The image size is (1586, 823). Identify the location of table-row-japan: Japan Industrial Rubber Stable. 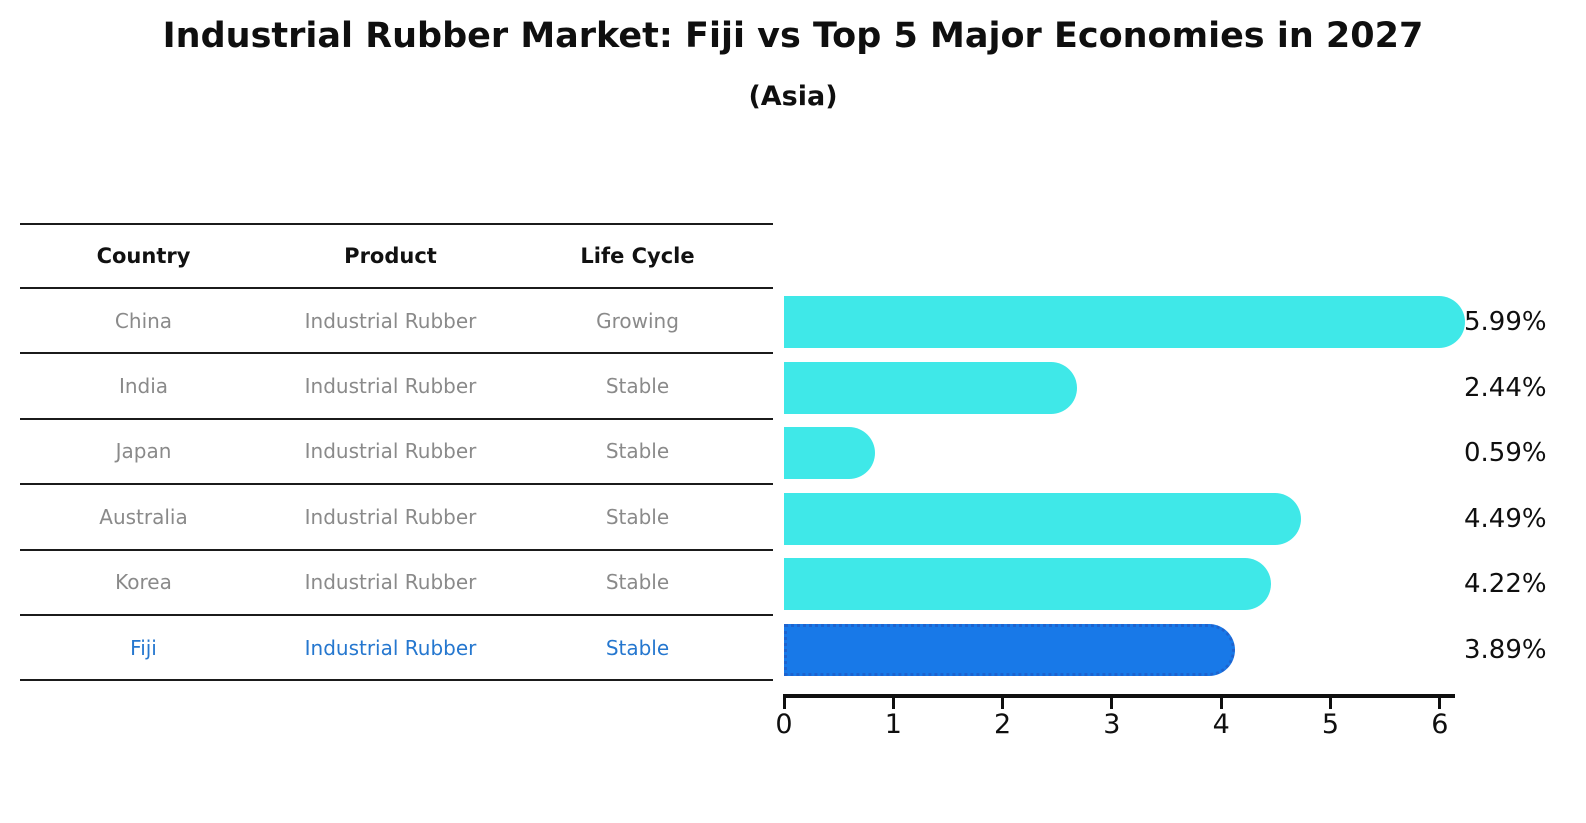
(396, 453).